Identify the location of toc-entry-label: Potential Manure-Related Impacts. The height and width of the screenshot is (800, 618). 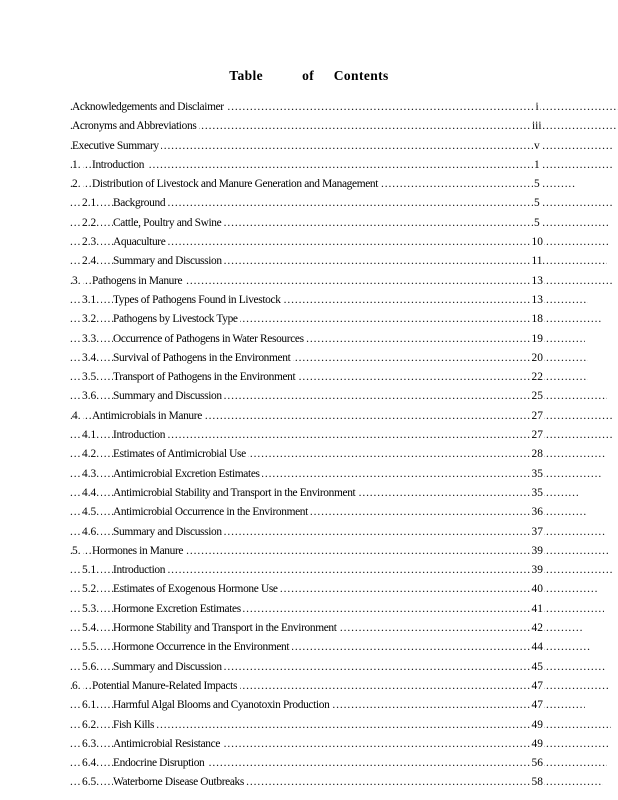
(166, 686).